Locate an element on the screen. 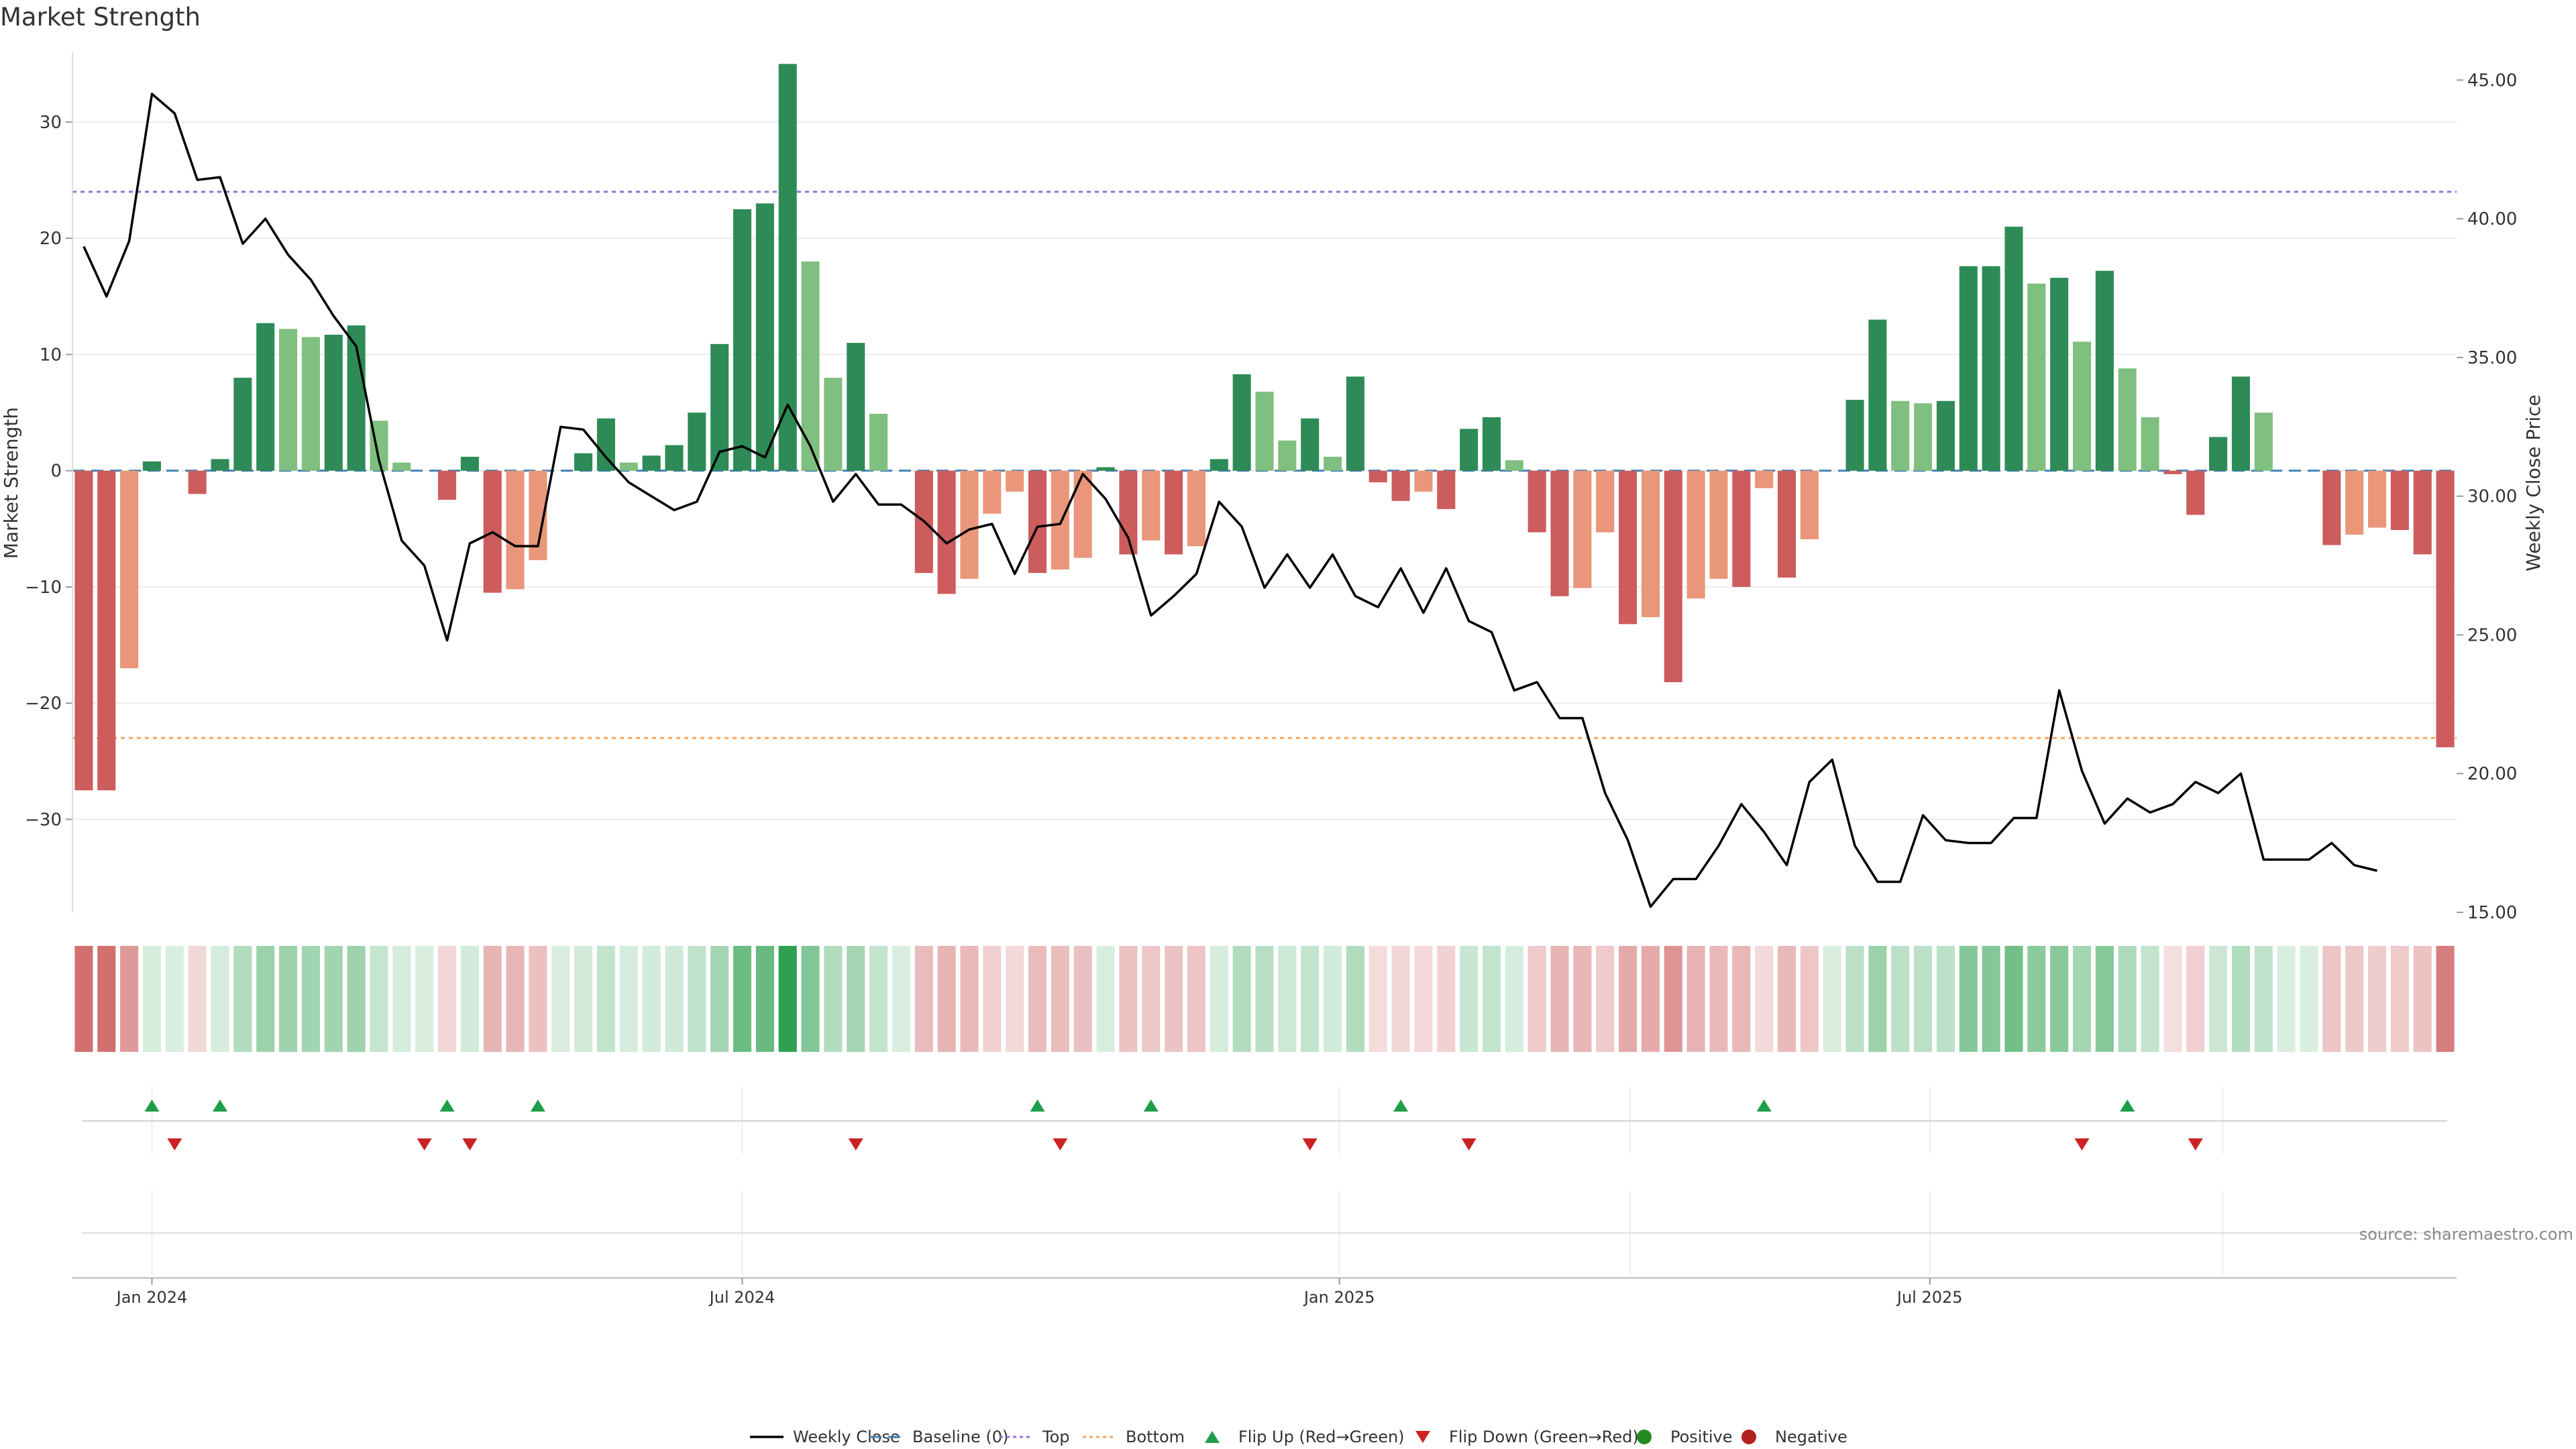 This screenshot has width=2576, height=1449. flip-markers-panel is located at coordinates (1264, 1120).